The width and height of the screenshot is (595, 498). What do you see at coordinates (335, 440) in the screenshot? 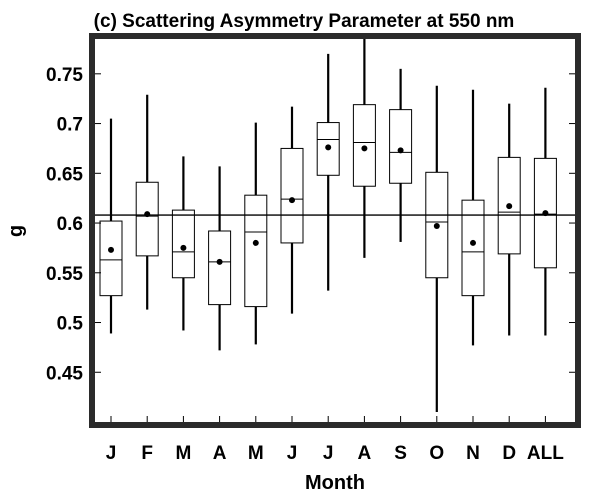
I see `x-axis-ticks: J F M A M J J A S O N D ALL` at bounding box center [335, 440].